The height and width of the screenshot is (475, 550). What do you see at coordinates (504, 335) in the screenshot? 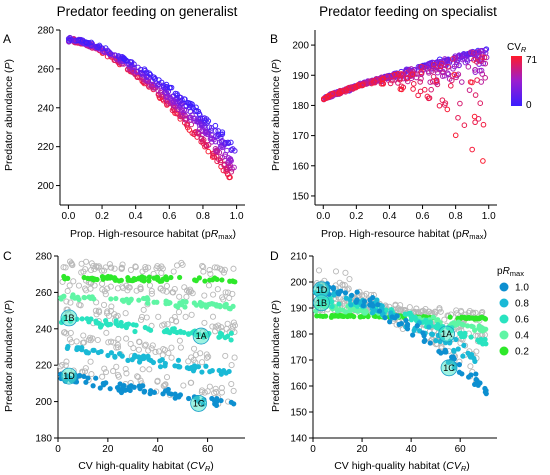
I see `legend-swatch-0.4` at bounding box center [504, 335].